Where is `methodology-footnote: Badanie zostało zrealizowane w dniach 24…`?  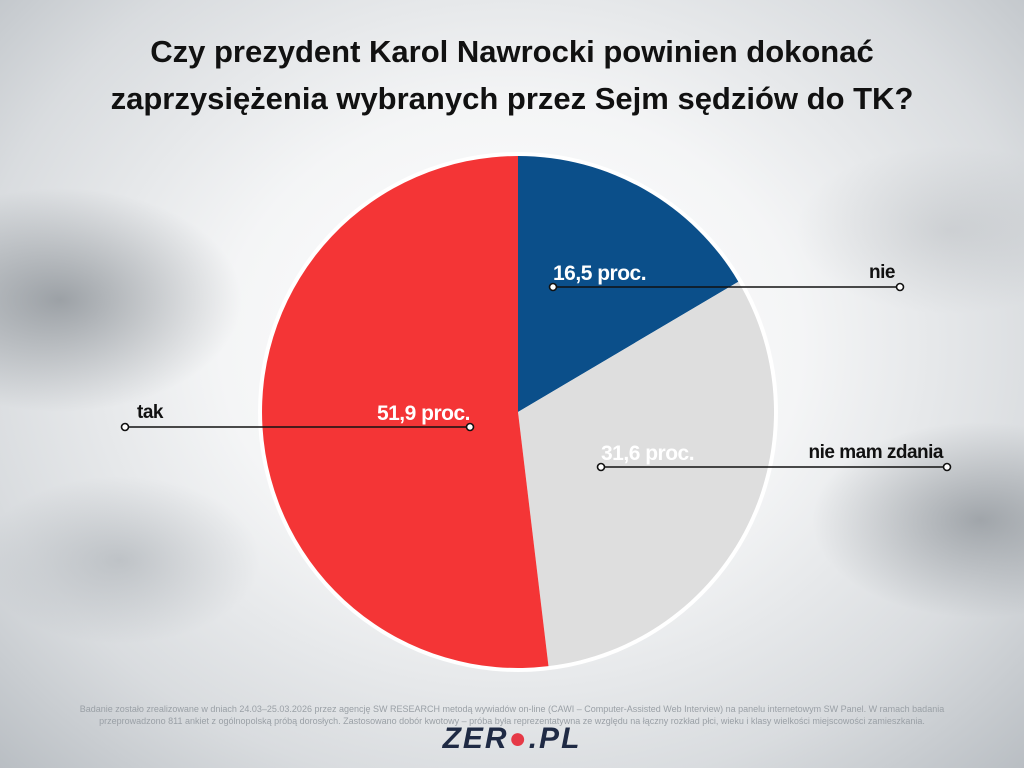
methodology-footnote: Badanie zostało zrealizowane w dniach 24… is located at coordinates (512, 715).